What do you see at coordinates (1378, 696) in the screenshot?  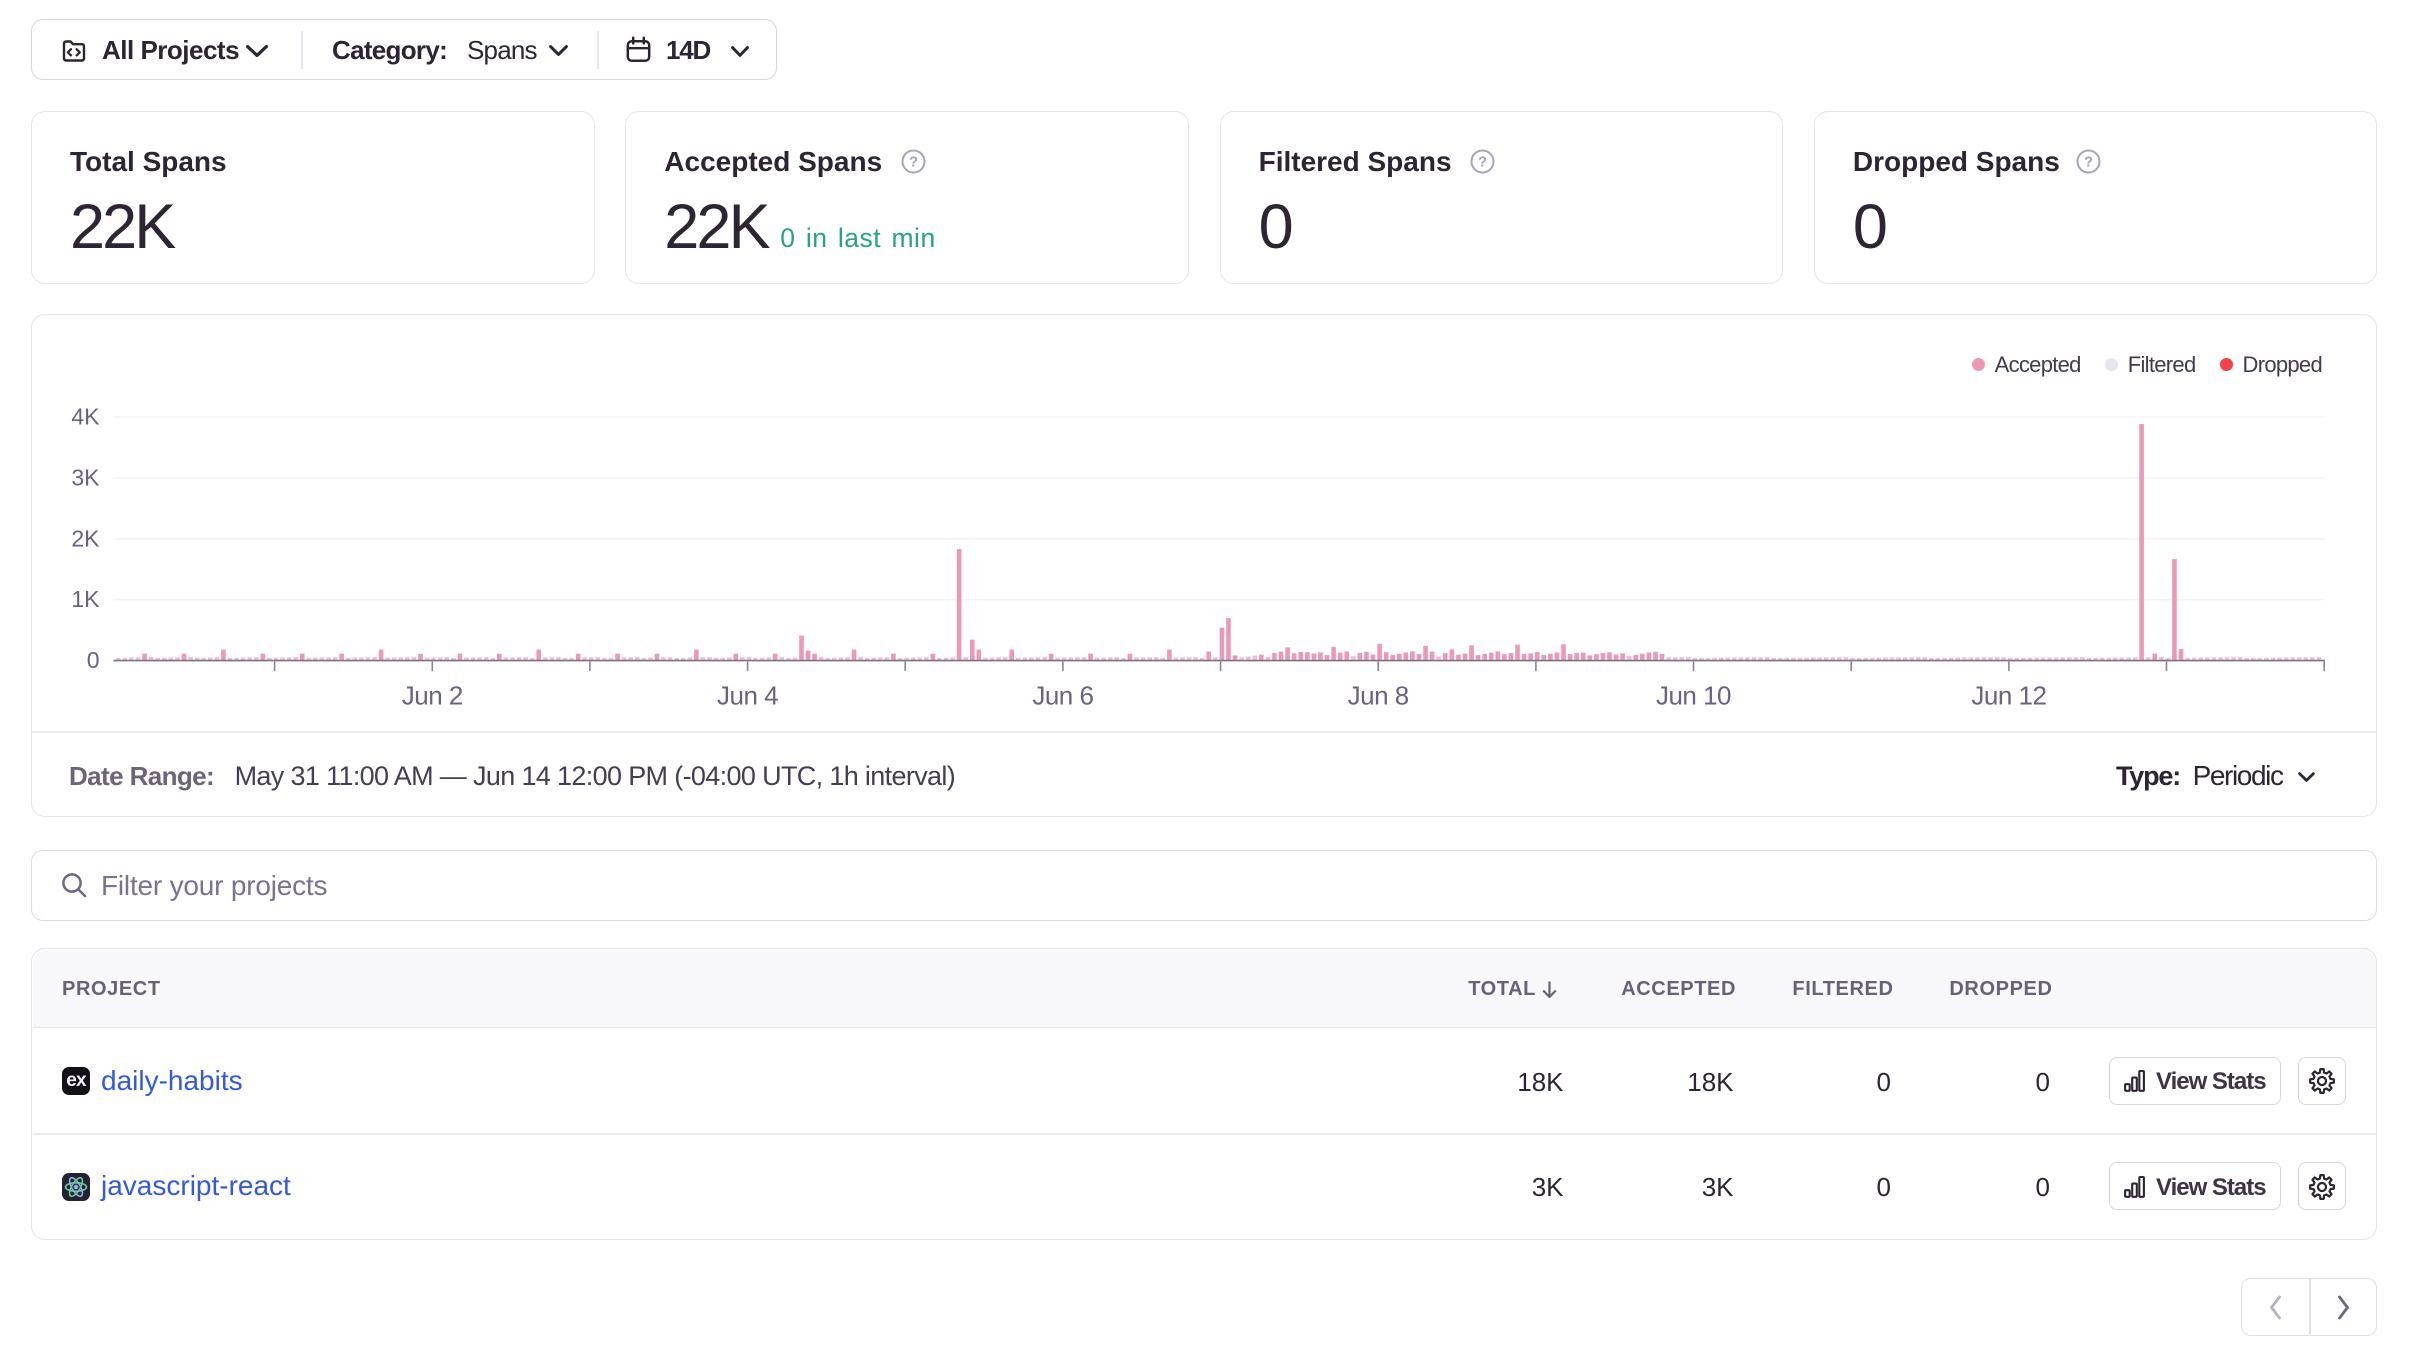 I see `svg-text: Jun 8` at bounding box center [1378, 696].